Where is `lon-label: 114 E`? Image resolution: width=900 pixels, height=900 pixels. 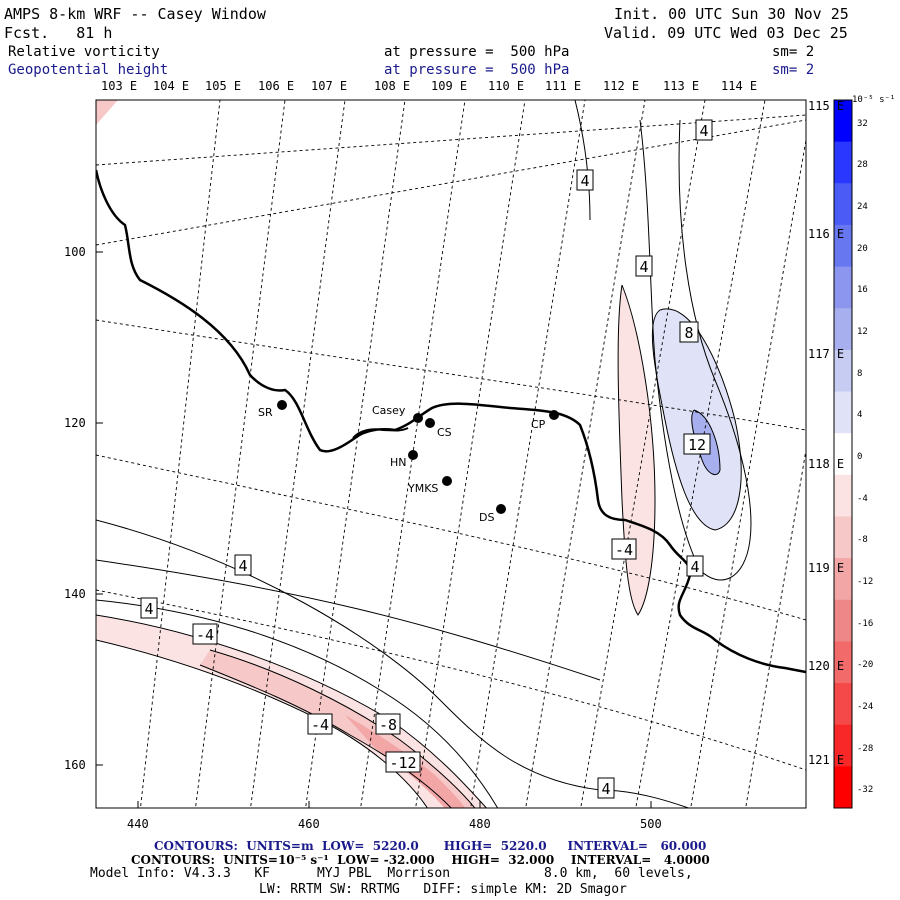
lon-label: 114 E is located at coordinates (739, 86).